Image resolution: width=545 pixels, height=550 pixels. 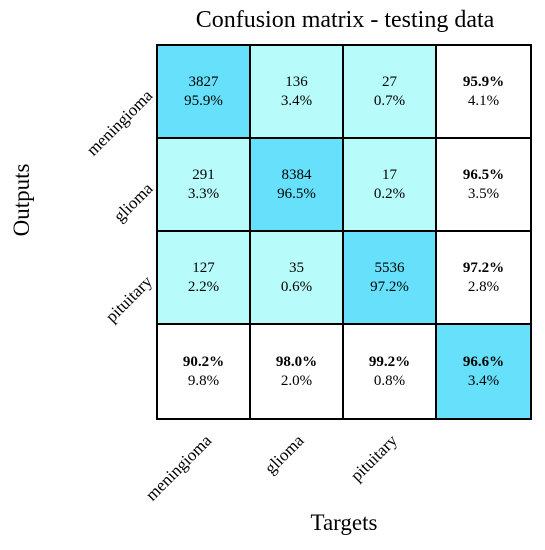 I want to click on cell-bottom-value: 4.1%, so click(x=483, y=100).